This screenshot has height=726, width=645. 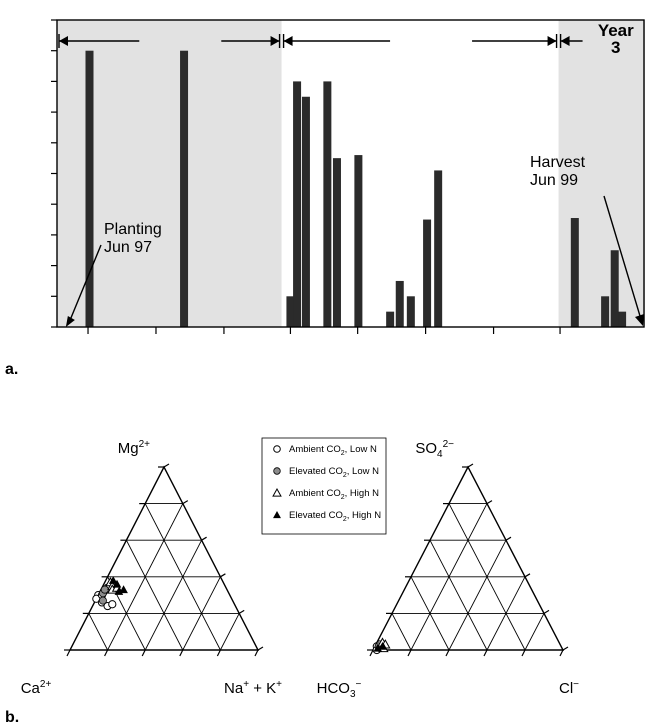 I want to click on anion-ternary-plot: SO42− HCO3− Cl−, so click(x=448, y=569).